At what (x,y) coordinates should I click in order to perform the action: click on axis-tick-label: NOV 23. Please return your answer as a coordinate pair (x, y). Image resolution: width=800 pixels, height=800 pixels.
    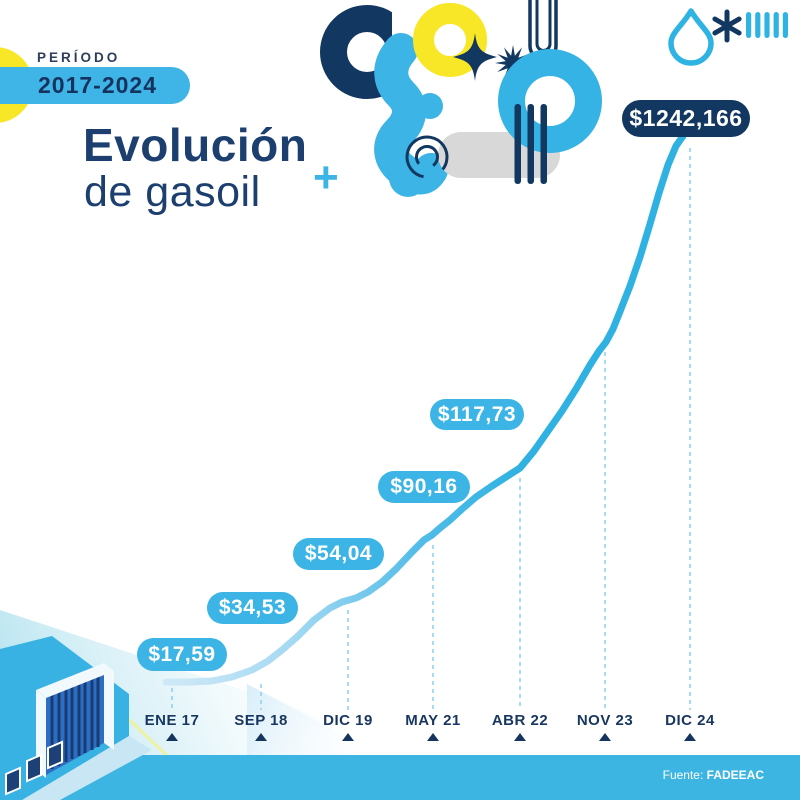
    Looking at the image, I should click on (605, 720).